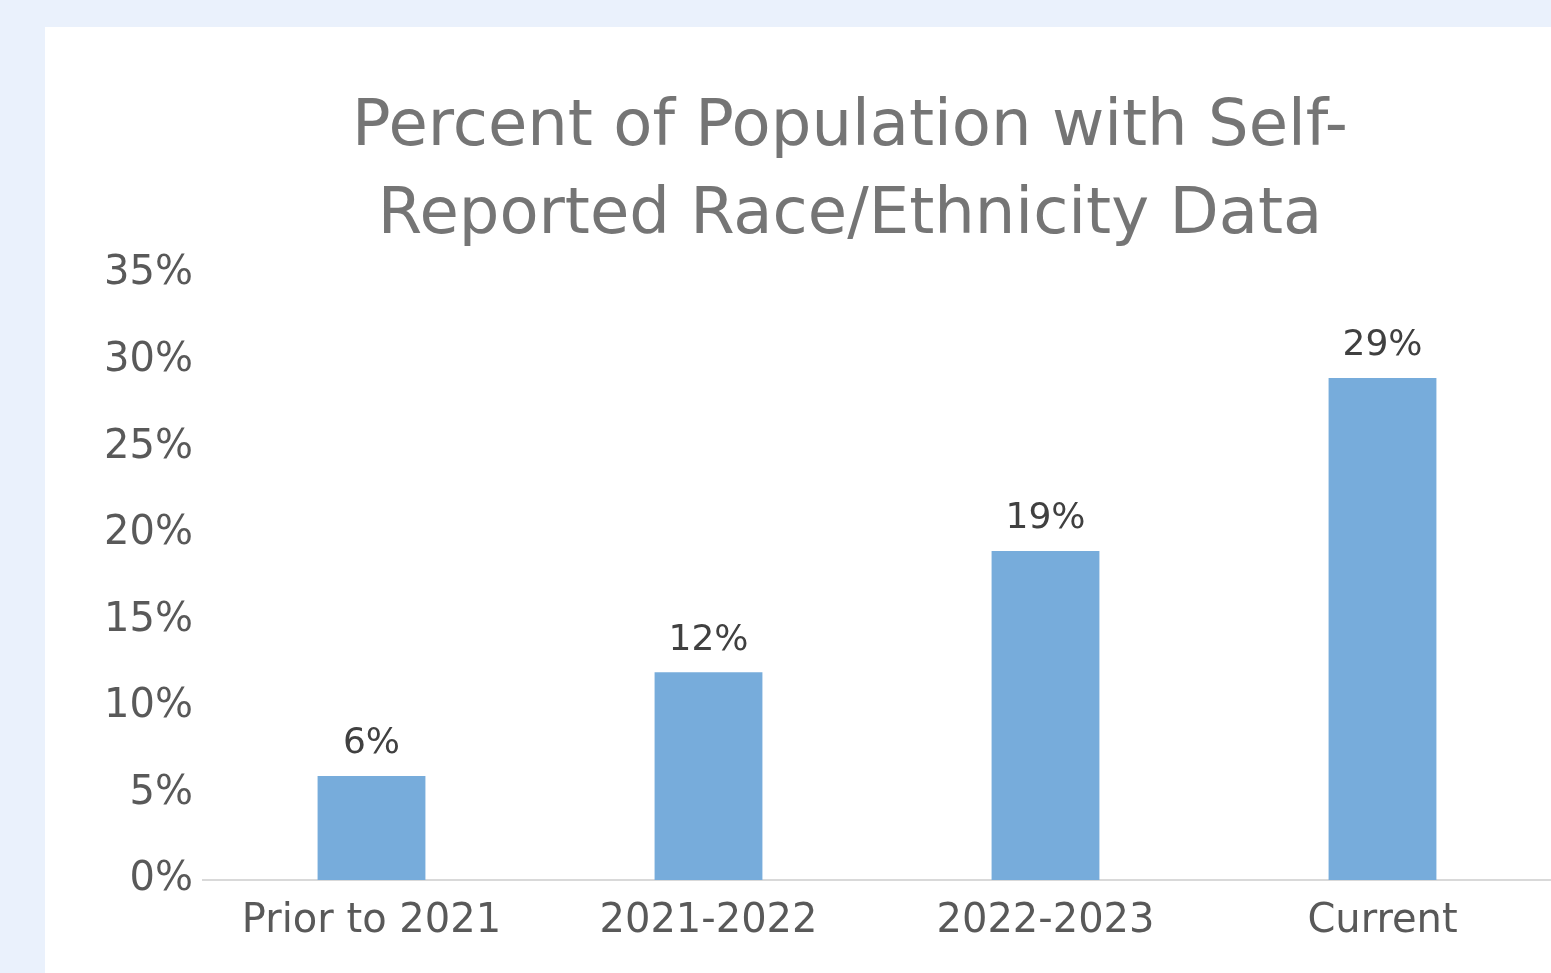 The image size is (1551, 973). I want to click on y-tick-label: 5%, so click(161, 789).